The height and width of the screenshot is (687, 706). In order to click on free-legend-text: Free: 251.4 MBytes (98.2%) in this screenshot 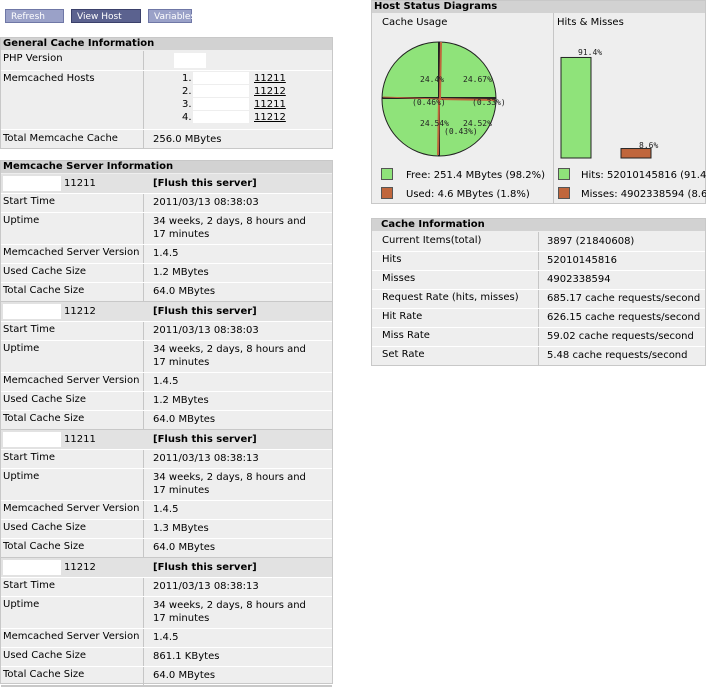, I will do `click(476, 175)`.